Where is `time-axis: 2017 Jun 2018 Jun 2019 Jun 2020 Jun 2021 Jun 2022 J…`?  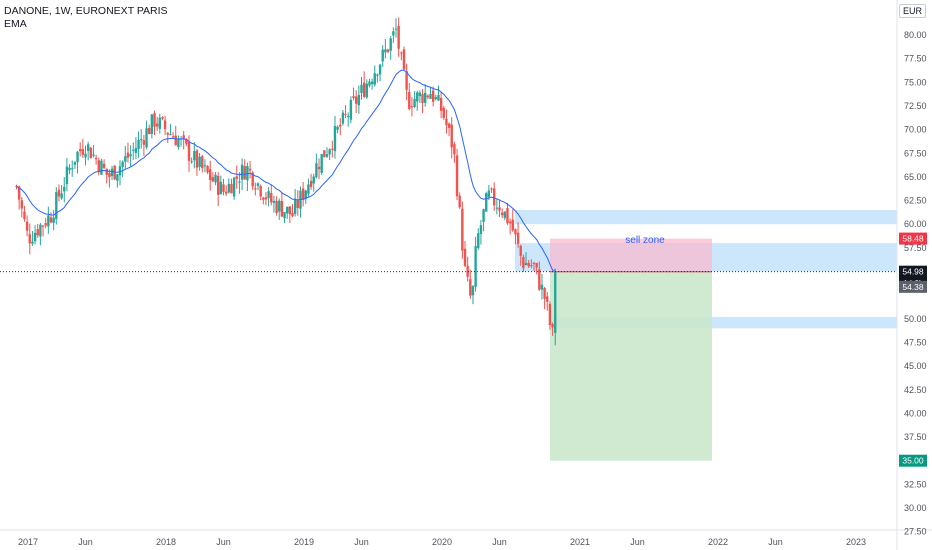 time-axis: 2017 Jun 2018 Jun 2019 Jun 2020 Jun 2021 Jun 2022 J… is located at coordinates (442, 542).